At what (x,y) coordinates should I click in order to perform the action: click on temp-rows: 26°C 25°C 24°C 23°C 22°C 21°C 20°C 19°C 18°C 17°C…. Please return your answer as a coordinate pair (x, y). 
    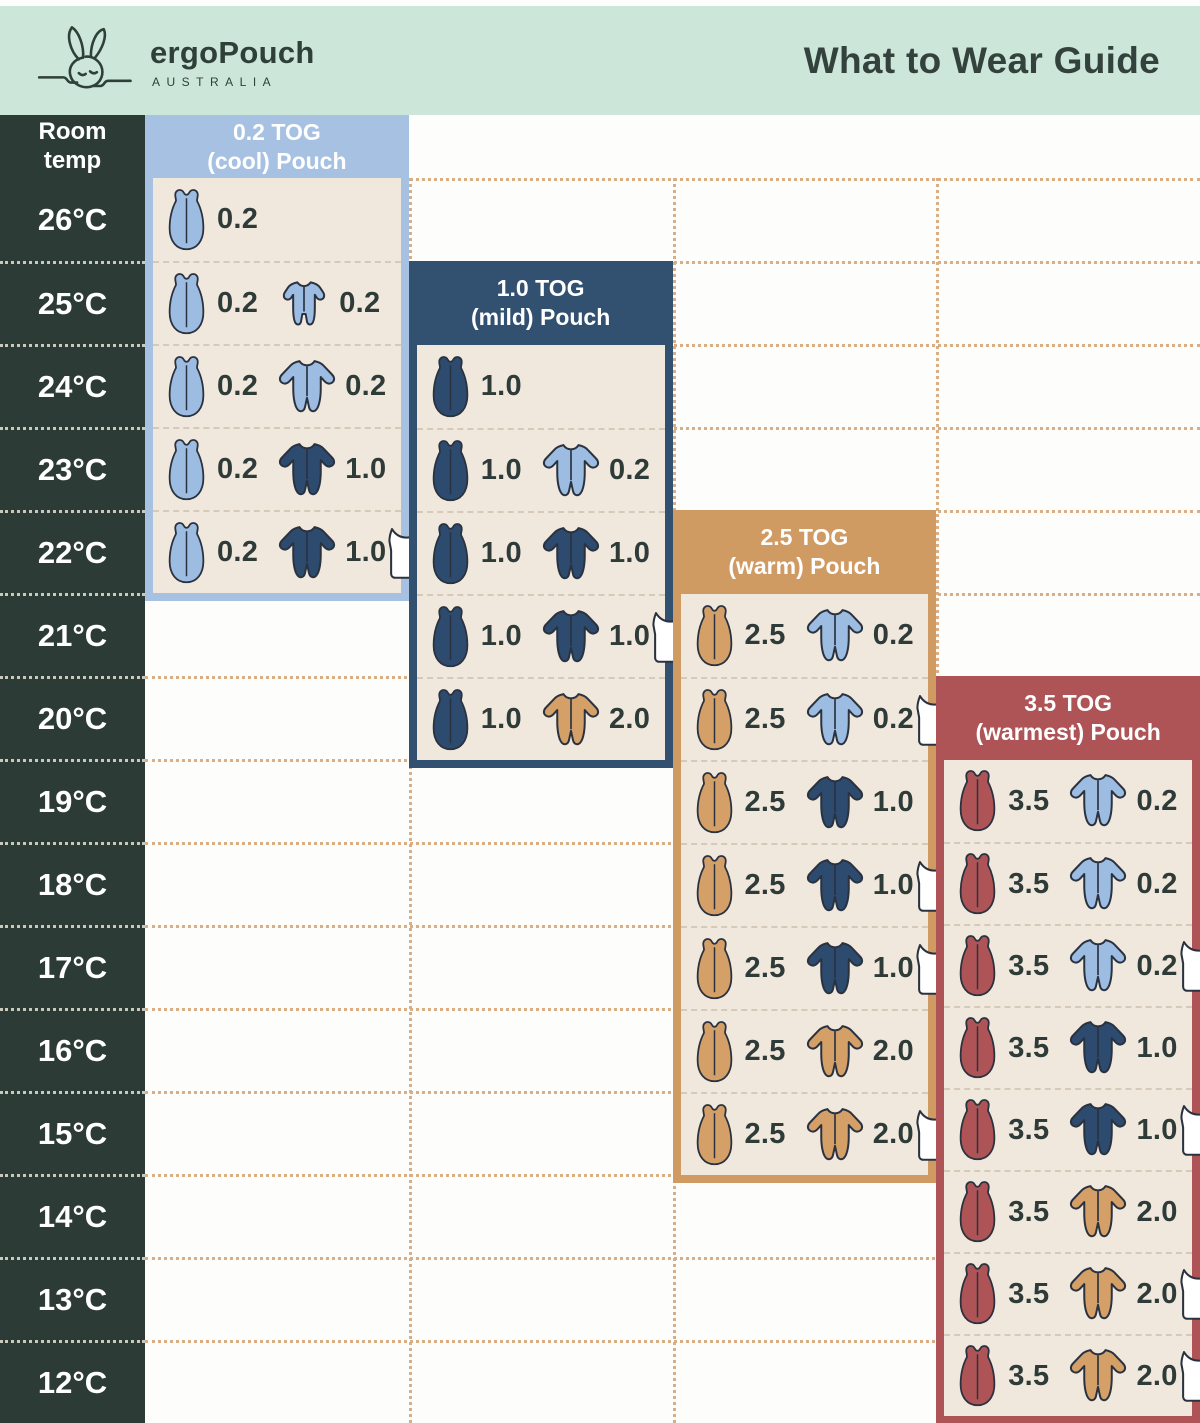
    Looking at the image, I should click on (72, 800).